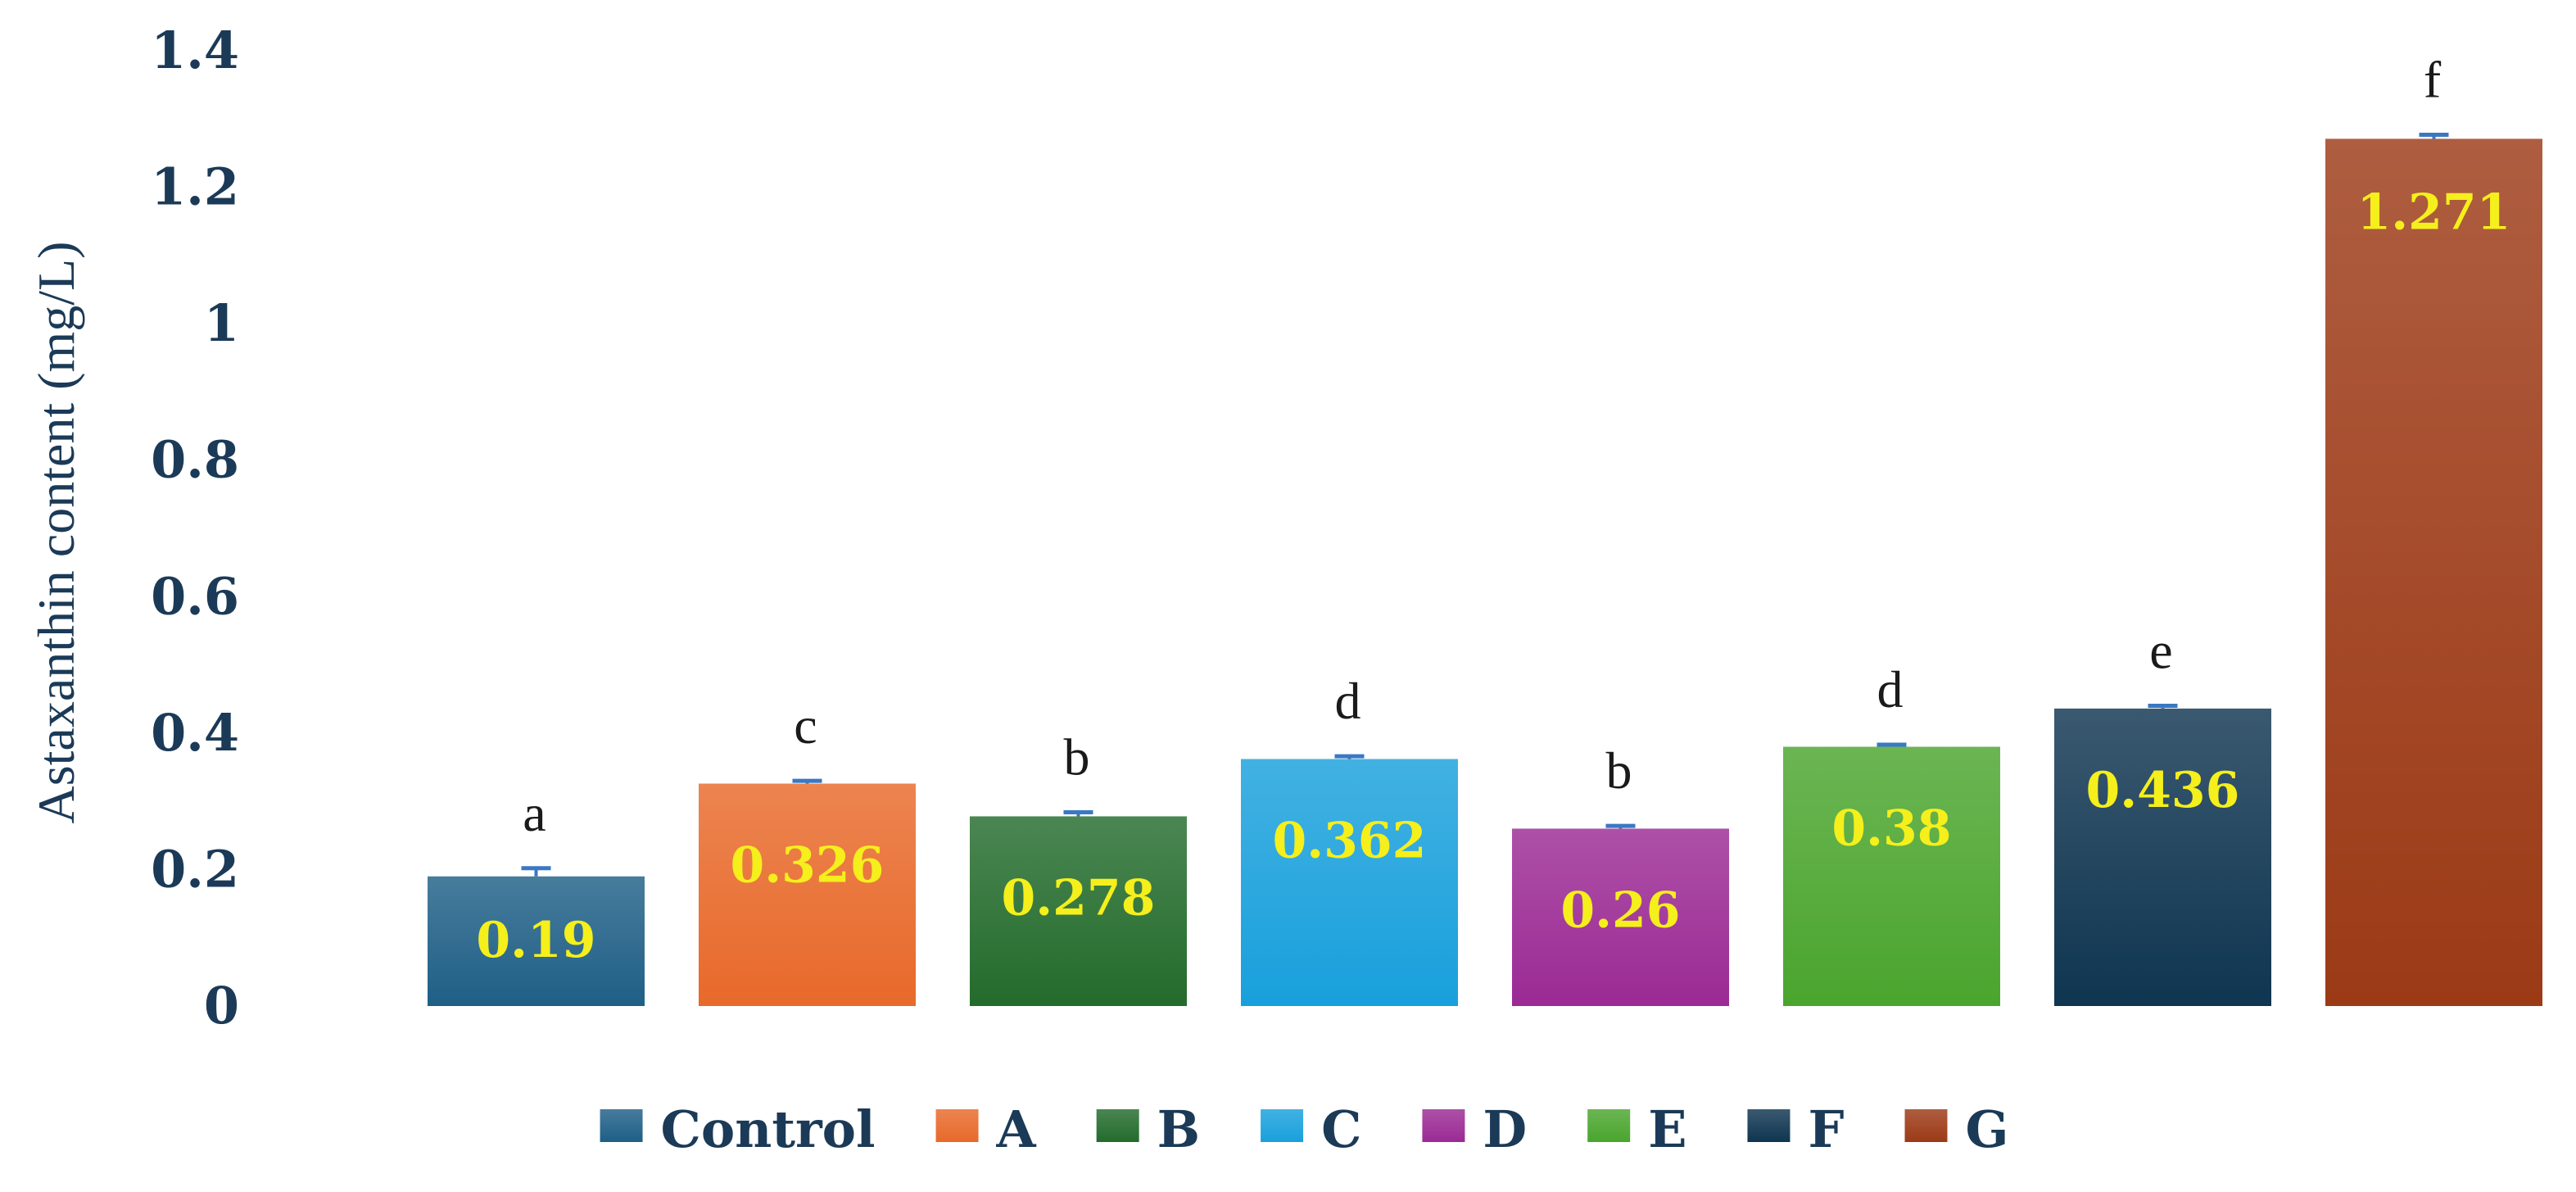  I want to click on bar-d, so click(1620, 917).